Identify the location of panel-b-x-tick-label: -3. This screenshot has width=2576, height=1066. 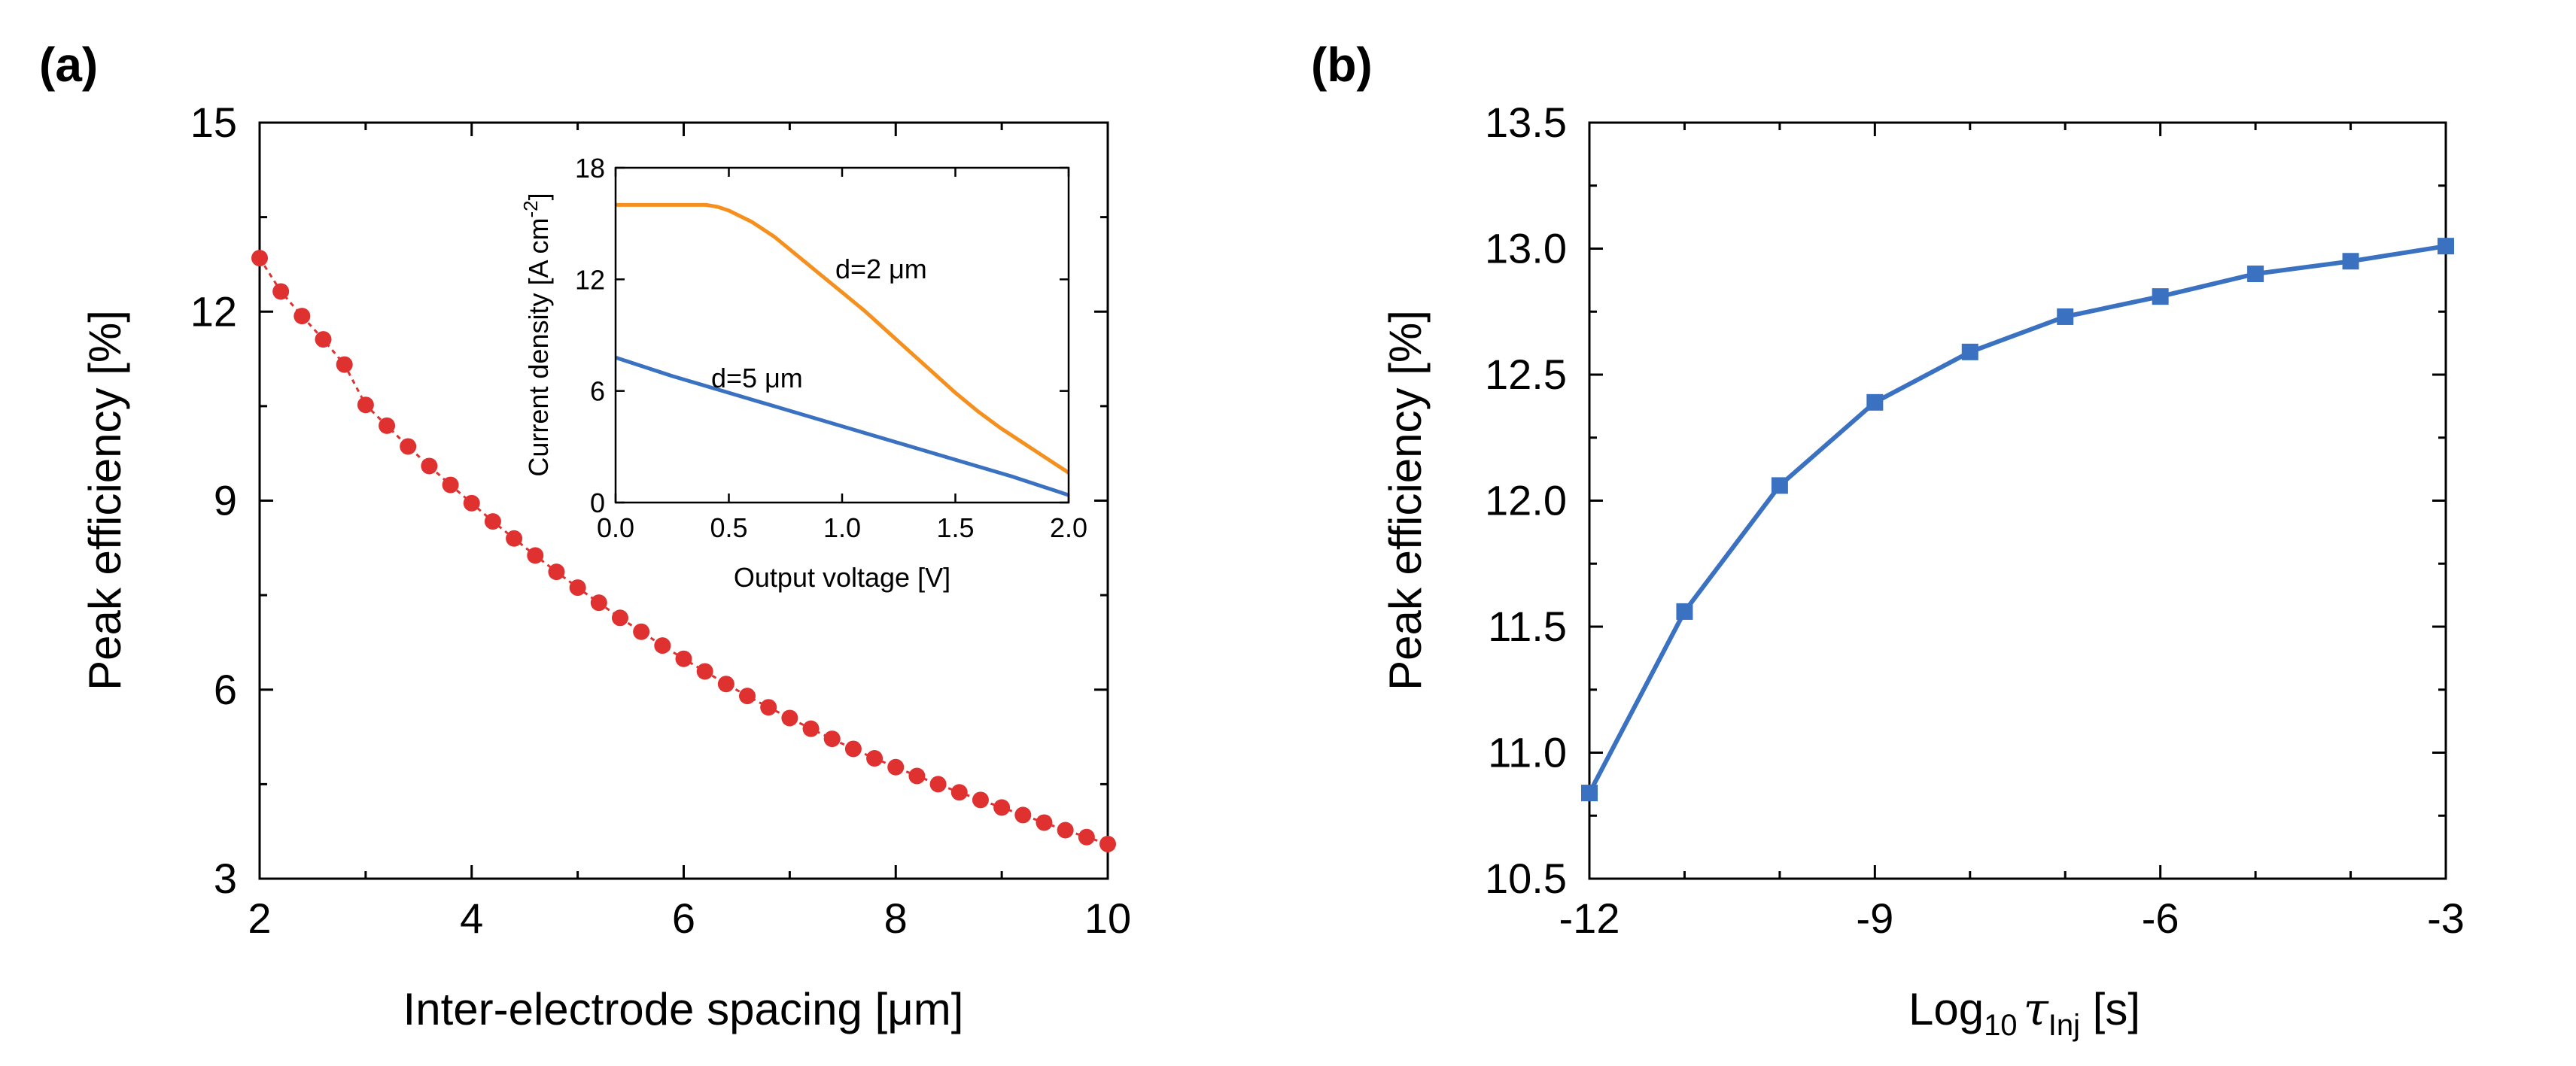
(2446, 918).